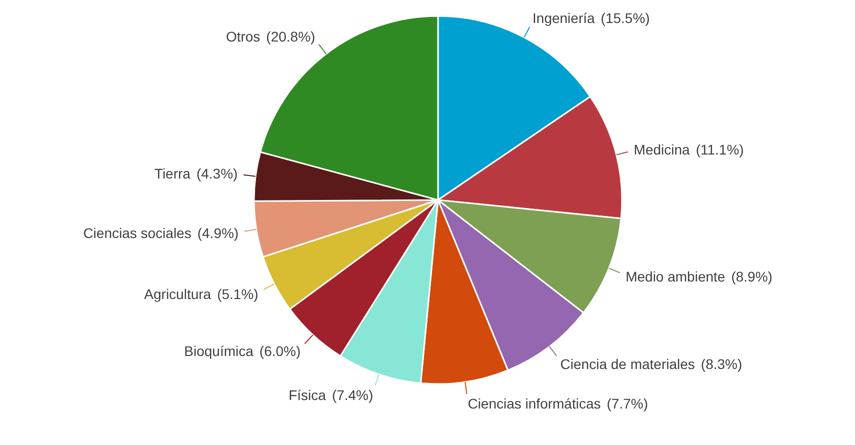  Describe the element at coordinates (218, 232) in the screenshot. I see `data-label: (4.9%)` at that location.